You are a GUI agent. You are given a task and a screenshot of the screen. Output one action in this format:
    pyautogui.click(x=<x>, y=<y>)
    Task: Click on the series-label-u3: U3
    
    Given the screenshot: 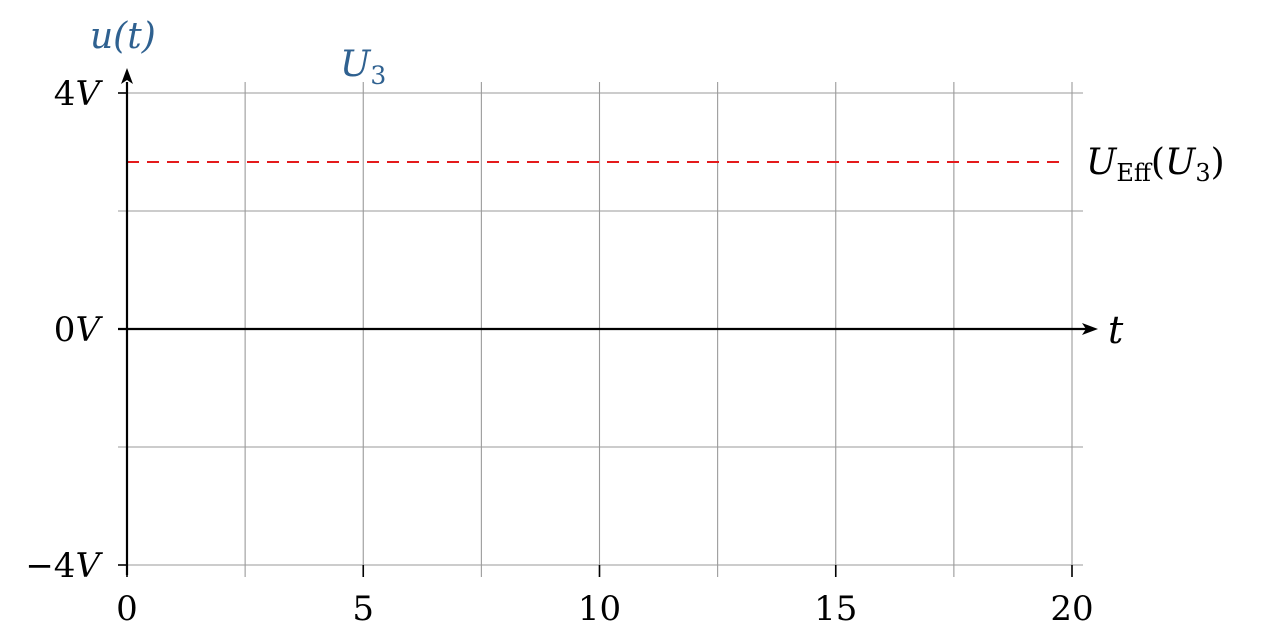 What is the action you would take?
    pyautogui.click(x=363, y=67)
    